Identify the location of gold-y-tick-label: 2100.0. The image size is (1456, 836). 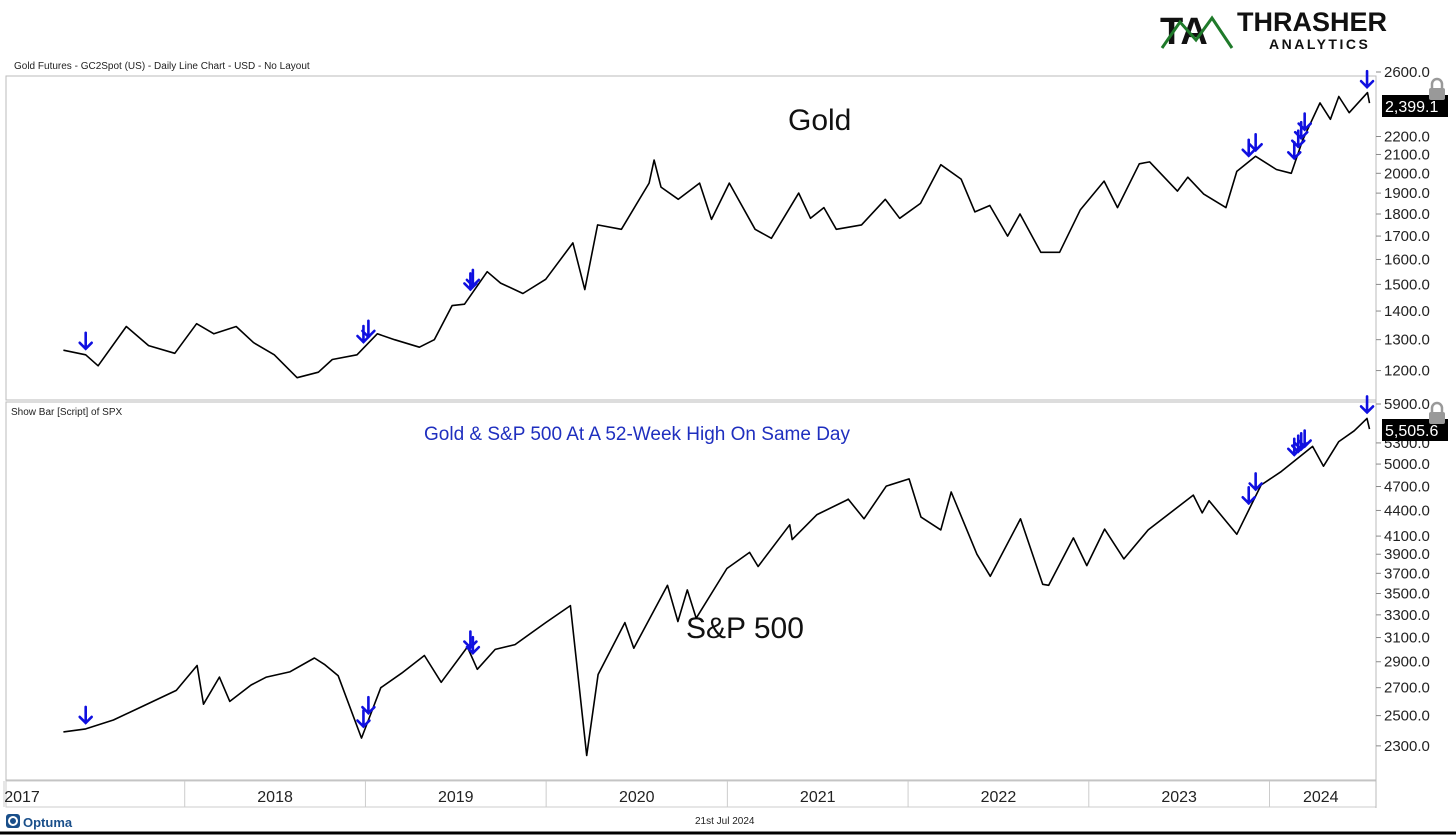
(1407, 154).